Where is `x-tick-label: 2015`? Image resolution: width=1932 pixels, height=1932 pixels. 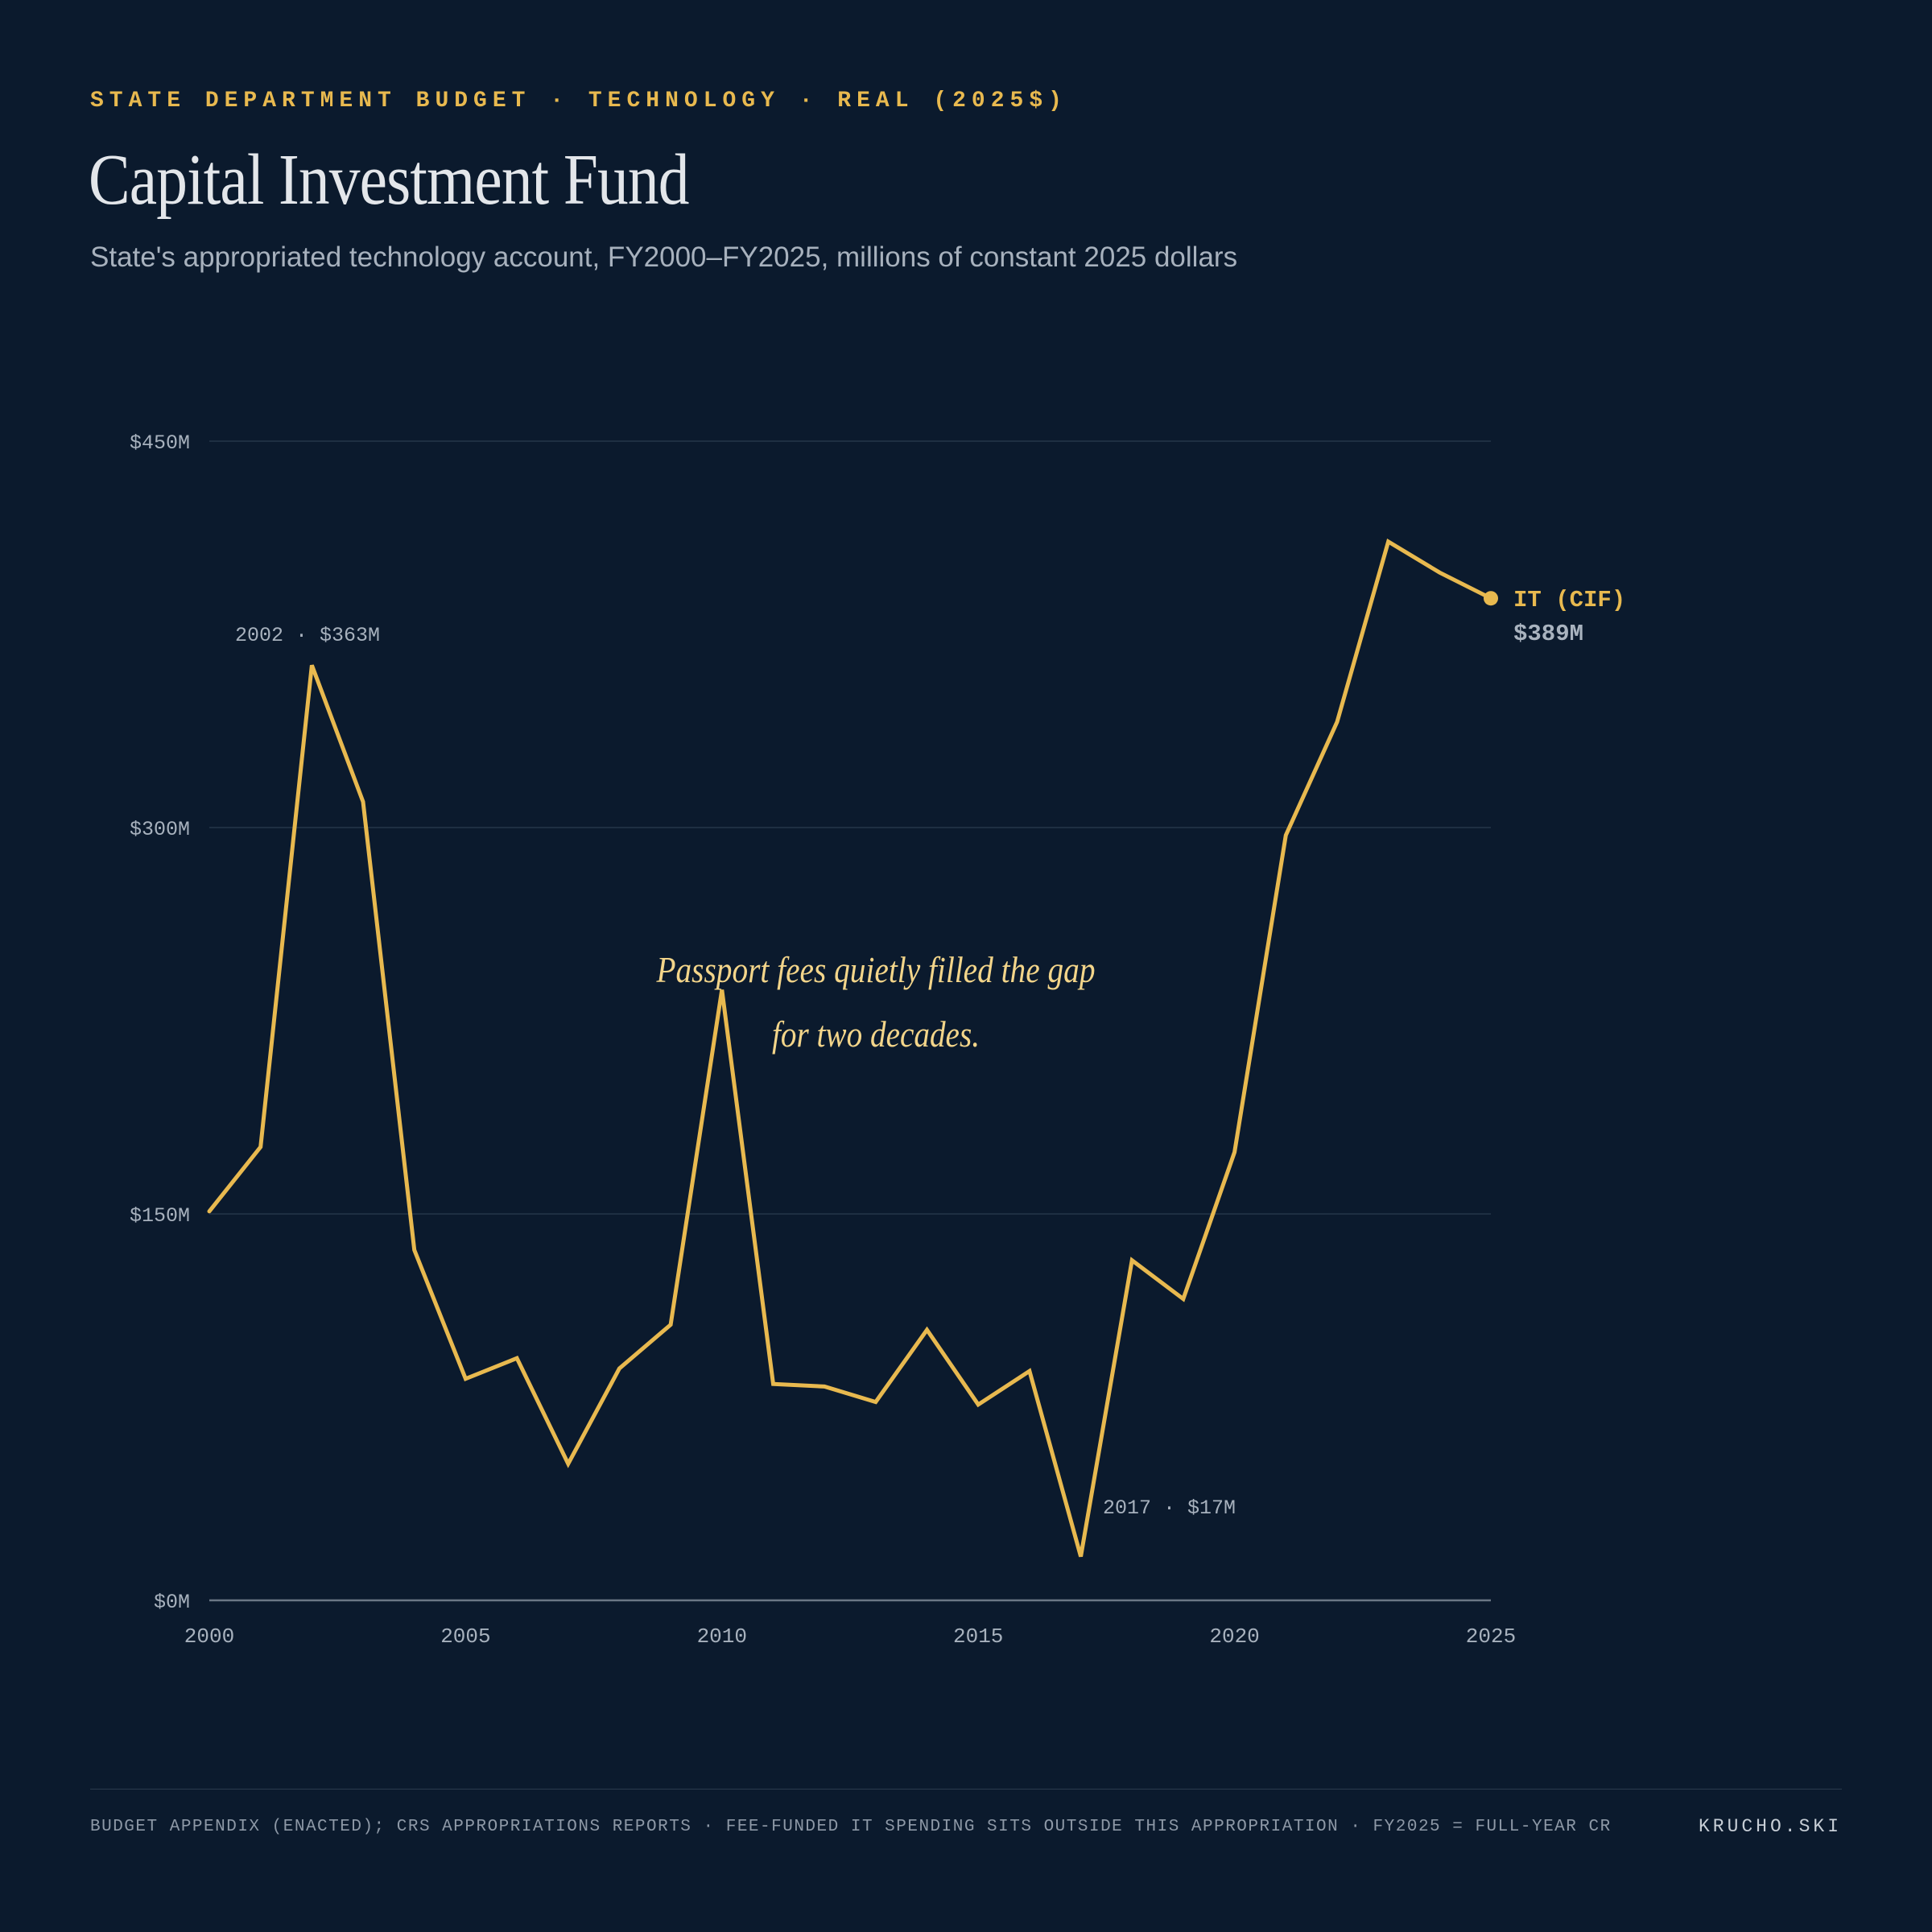 x-tick-label: 2015 is located at coordinates (978, 1636).